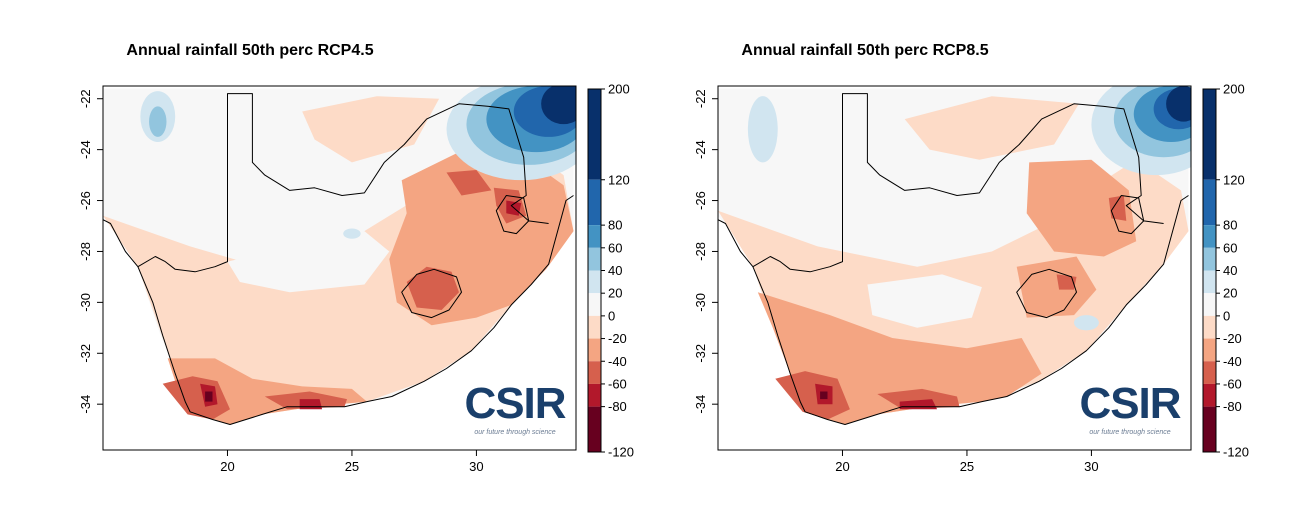  What do you see at coordinates (700, 251) in the screenshot?
I see `y-tick-label: -28` at bounding box center [700, 251].